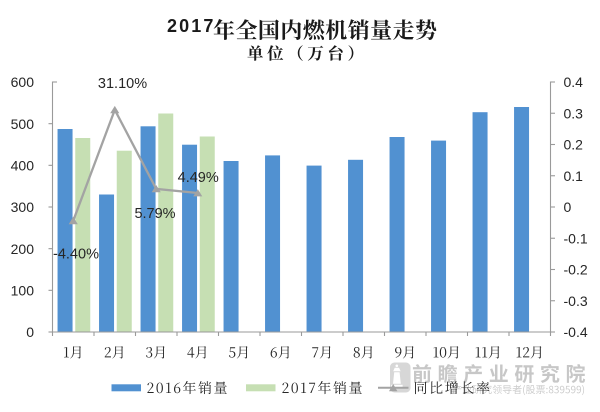 This screenshot has height=412, width=600. Describe the element at coordinates (191, 26) in the screenshot. I see `svg-text: 2017` at that location.